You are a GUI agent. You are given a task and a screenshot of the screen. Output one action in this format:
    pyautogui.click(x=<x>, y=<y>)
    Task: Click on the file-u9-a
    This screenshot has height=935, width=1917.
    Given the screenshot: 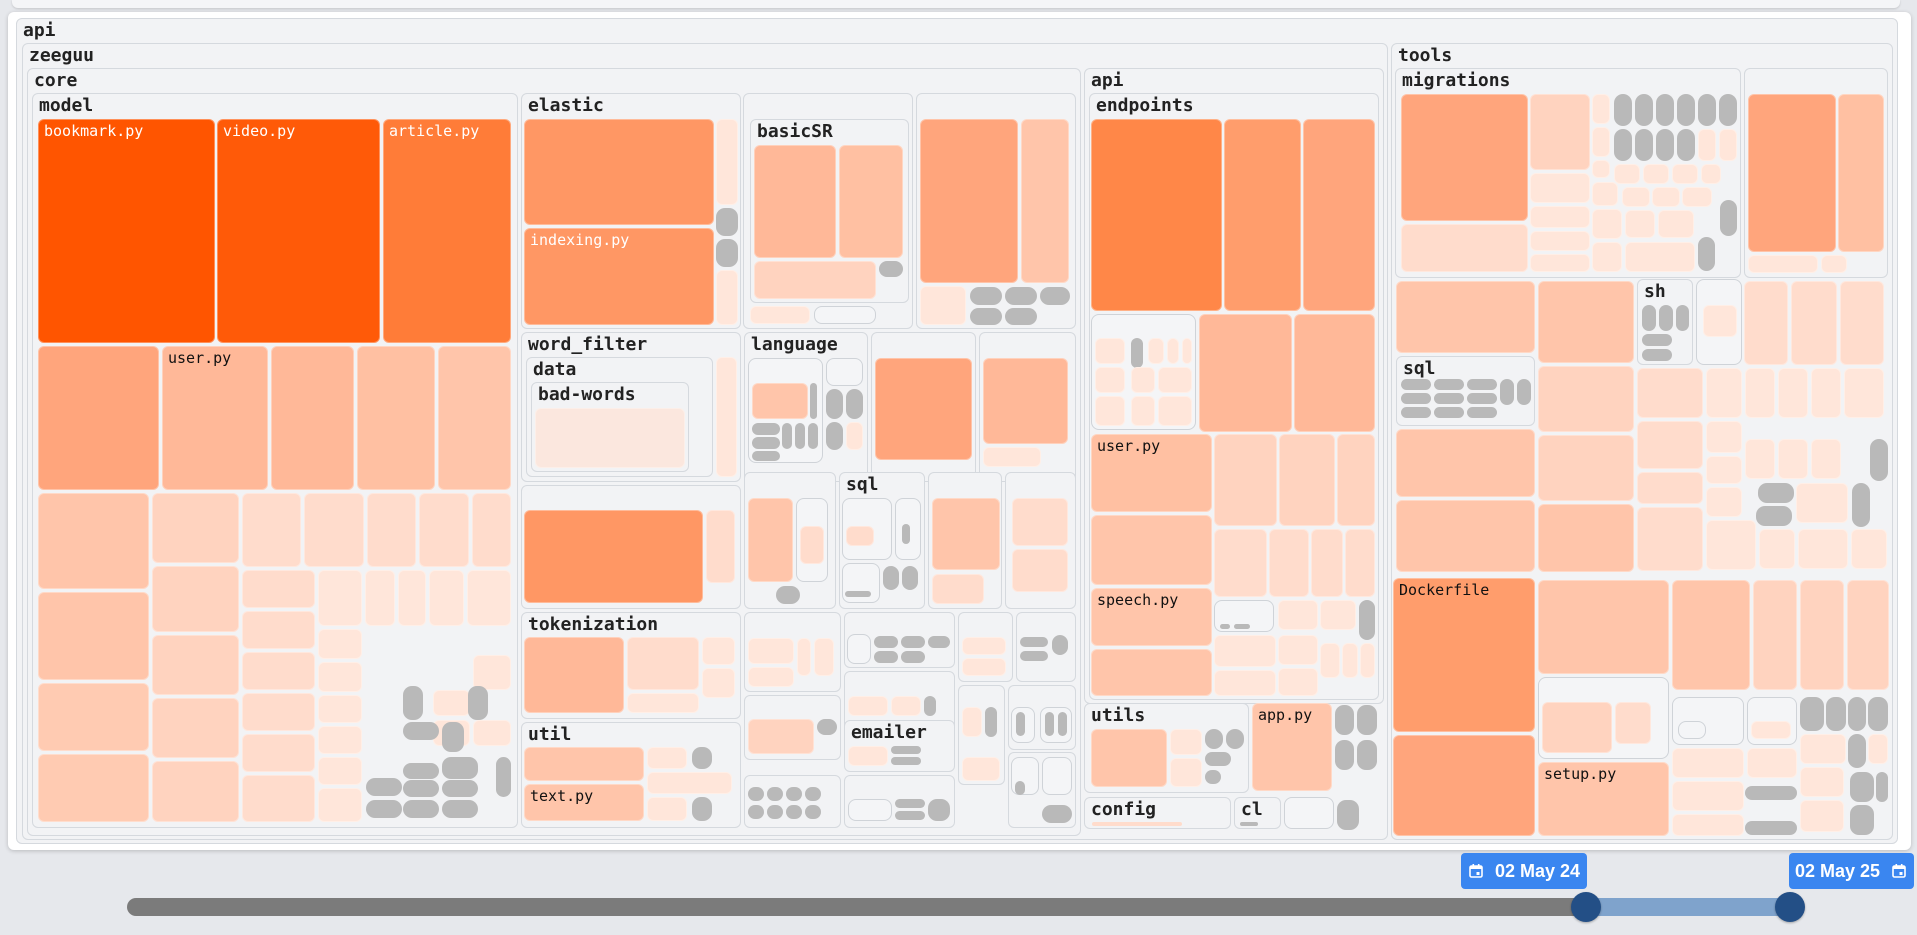 What is the action you would take?
    pyautogui.click(x=771, y=651)
    